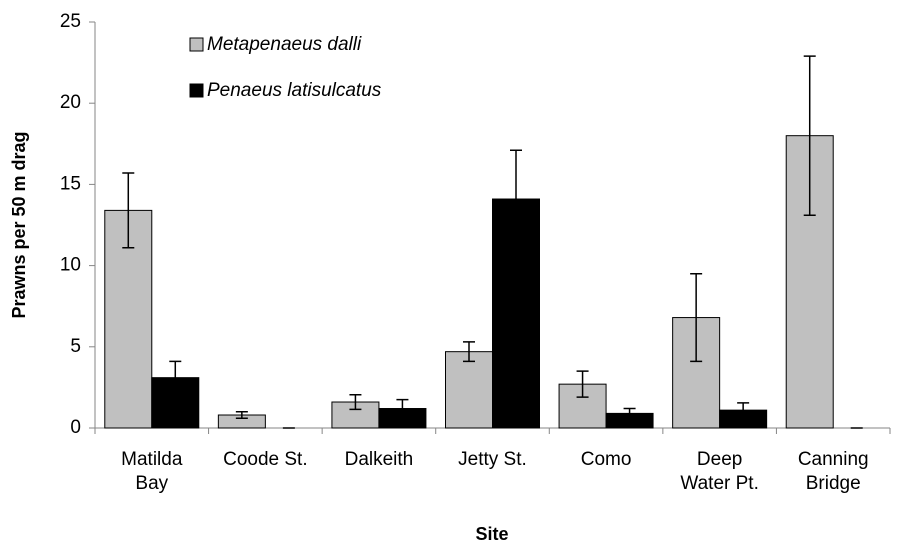 The width and height of the screenshot is (902, 547). I want to click on x-axis-label: Site, so click(491, 534).